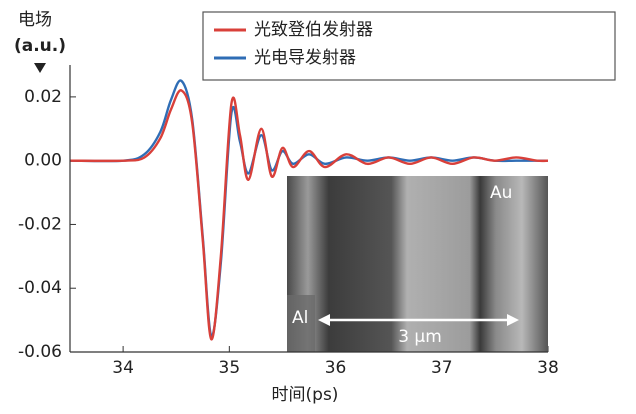 The height and width of the screenshot is (414, 636). I want to click on legend-label: 光致登伯发射器, so click(313, 30).